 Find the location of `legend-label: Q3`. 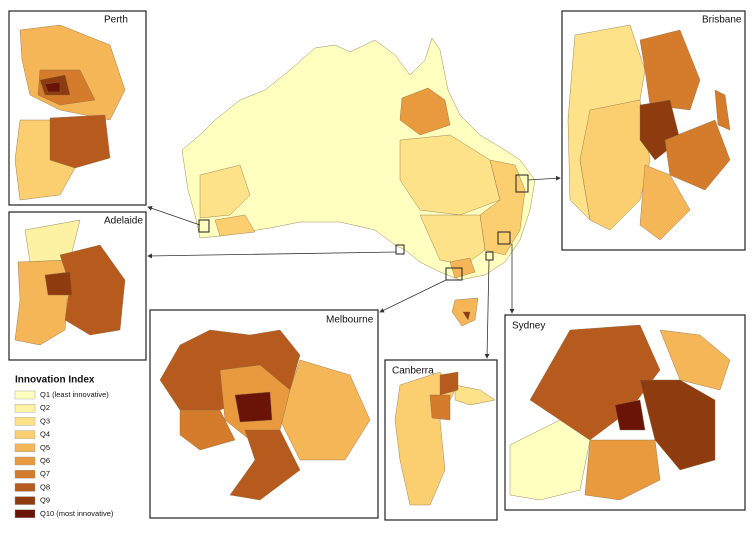

legend-label: Q3 is located at coordinates (45, 420).